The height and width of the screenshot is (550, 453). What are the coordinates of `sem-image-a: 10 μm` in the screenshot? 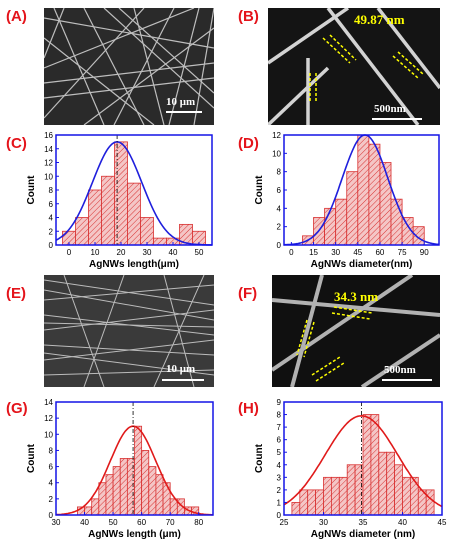 It's located at (129, 66).